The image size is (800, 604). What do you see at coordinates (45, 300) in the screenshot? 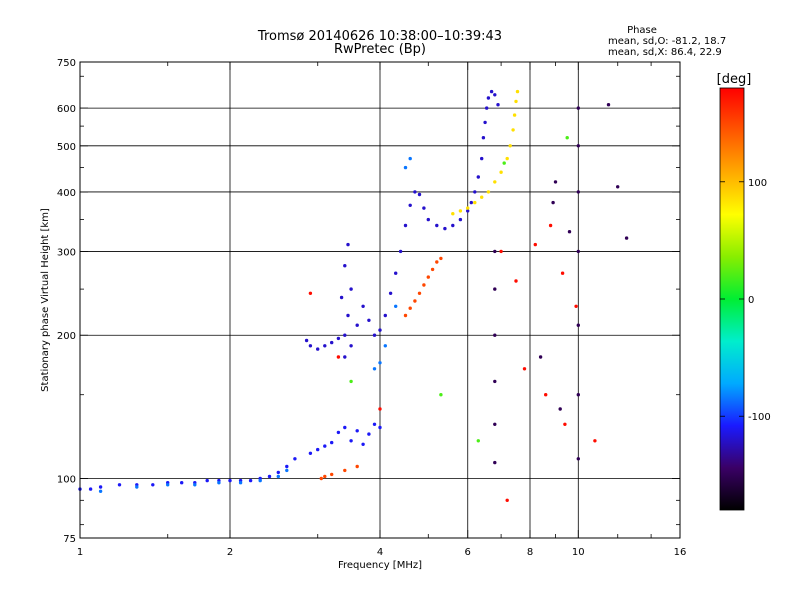
I see `y-axis-label: Stationary phase Virtual Height [km]` at bounding box center [45, 300].